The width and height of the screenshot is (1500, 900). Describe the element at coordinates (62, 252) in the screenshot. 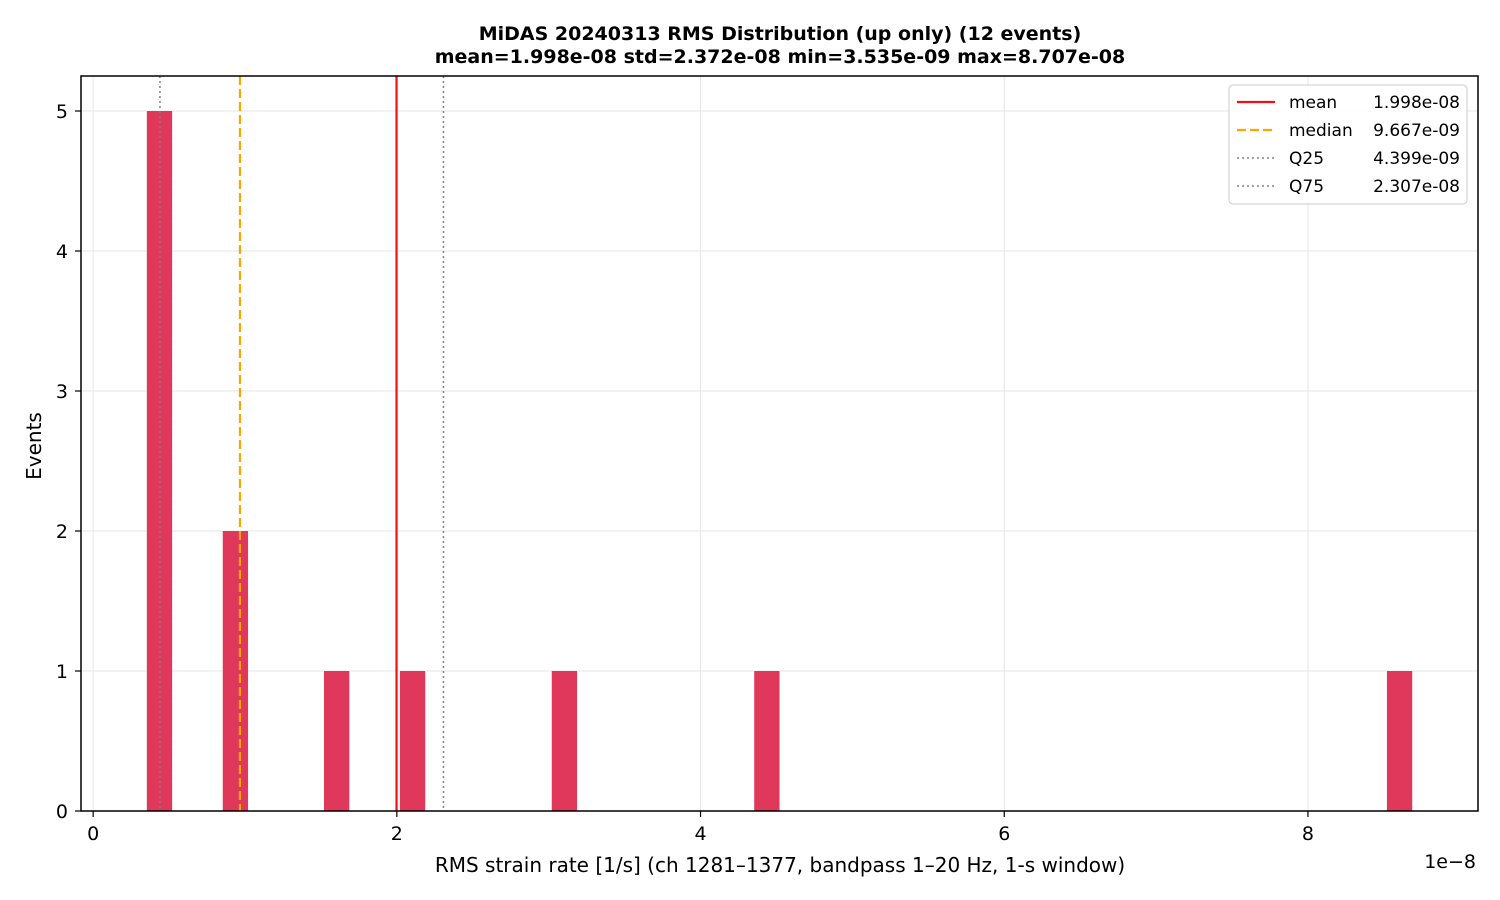

I see `y-tick-label: 4` at that location.